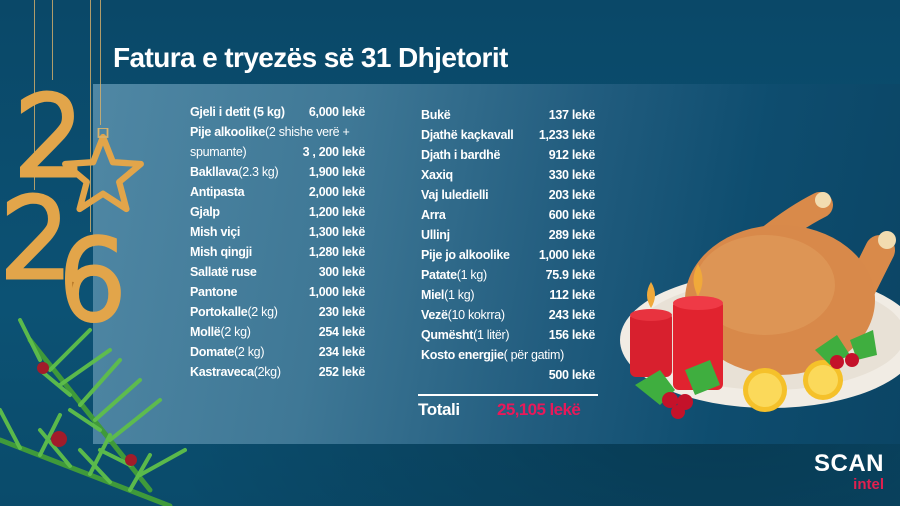  Describe the element at coordinates (237, 112) in the screenshot. I see `item-label: Gjeli i detit (5 kg)` at that location.